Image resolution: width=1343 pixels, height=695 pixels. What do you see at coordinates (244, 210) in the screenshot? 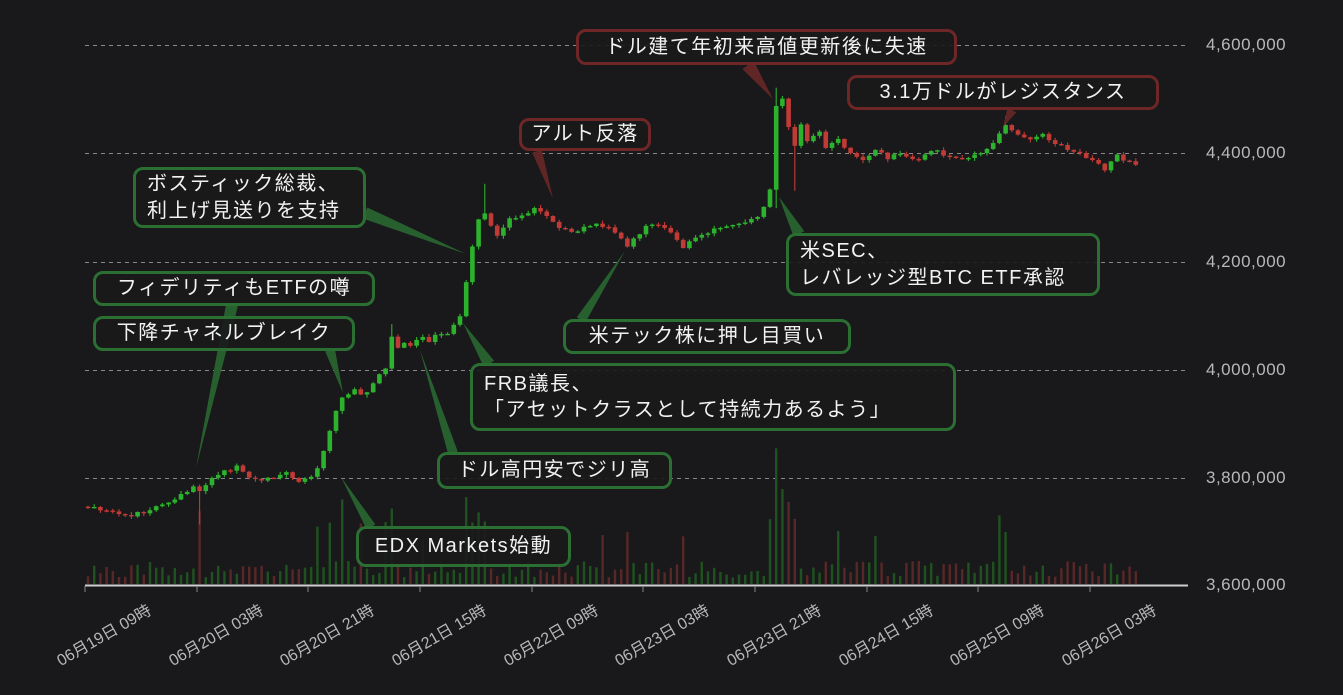
I see `annotation-text: 利上げ見送りを支持` at bounding box center [244, 210].